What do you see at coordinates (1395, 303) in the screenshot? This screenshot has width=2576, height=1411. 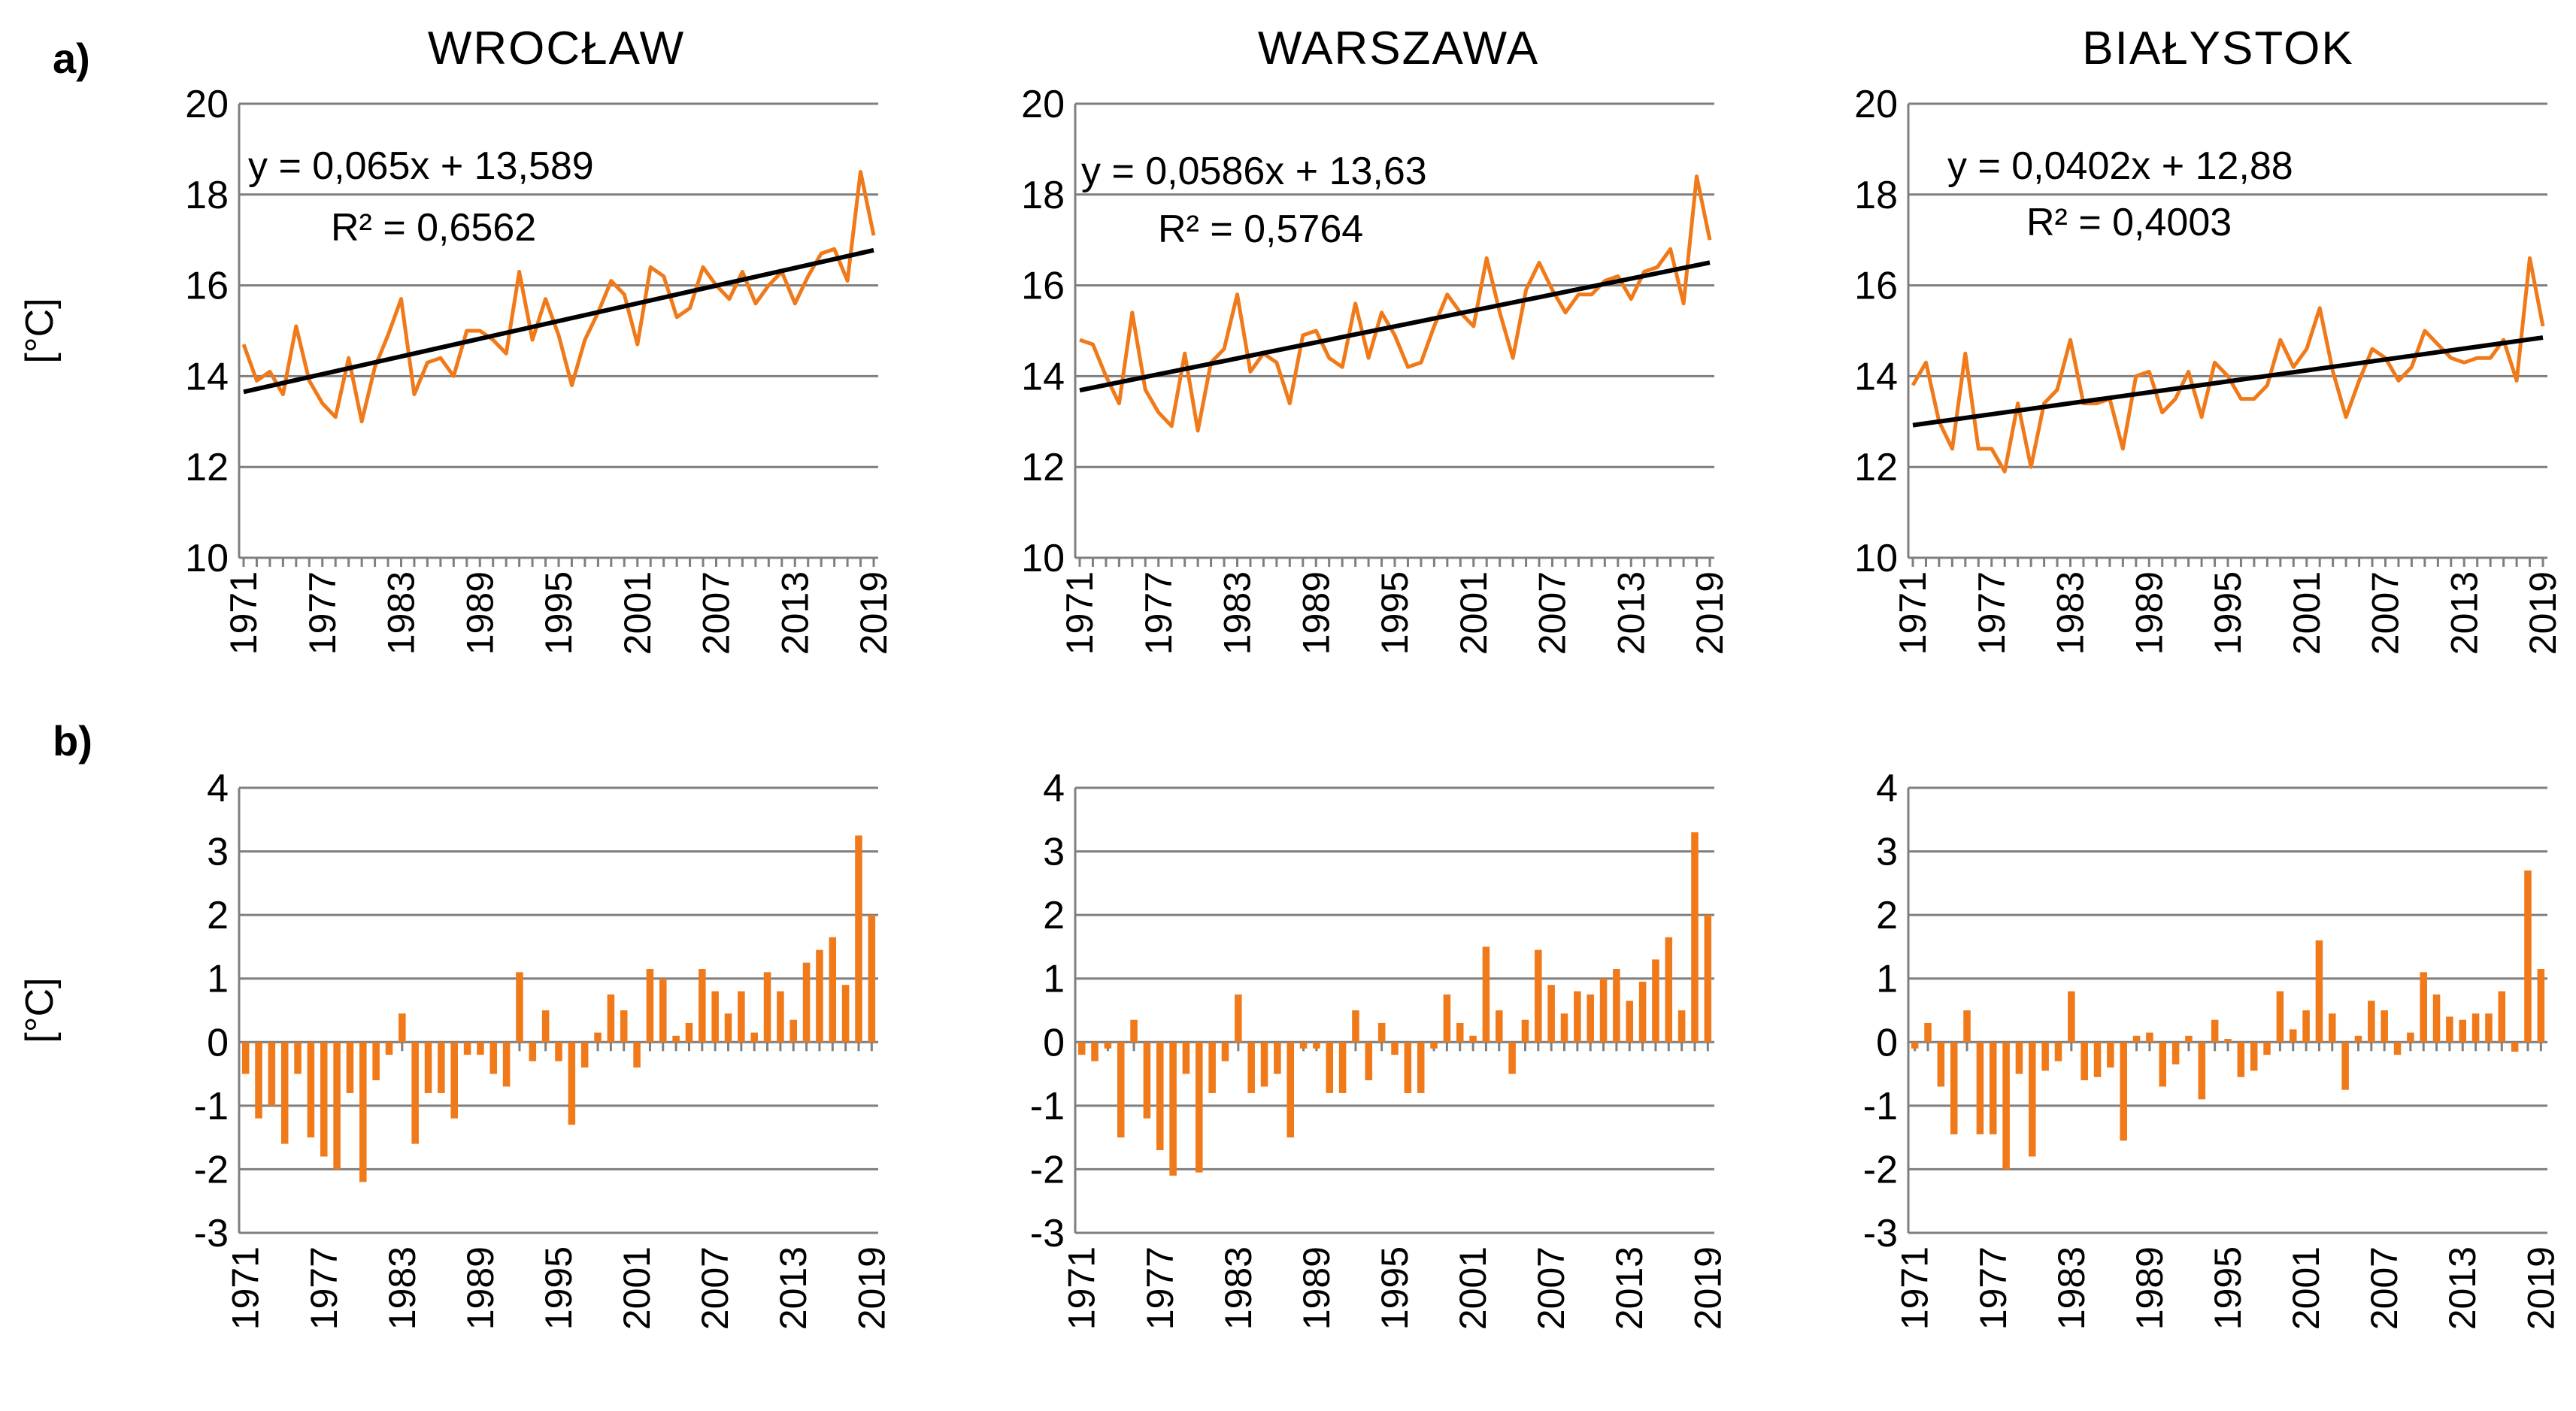 I see `temperature-series-line` at bounding box center [1395, 303].